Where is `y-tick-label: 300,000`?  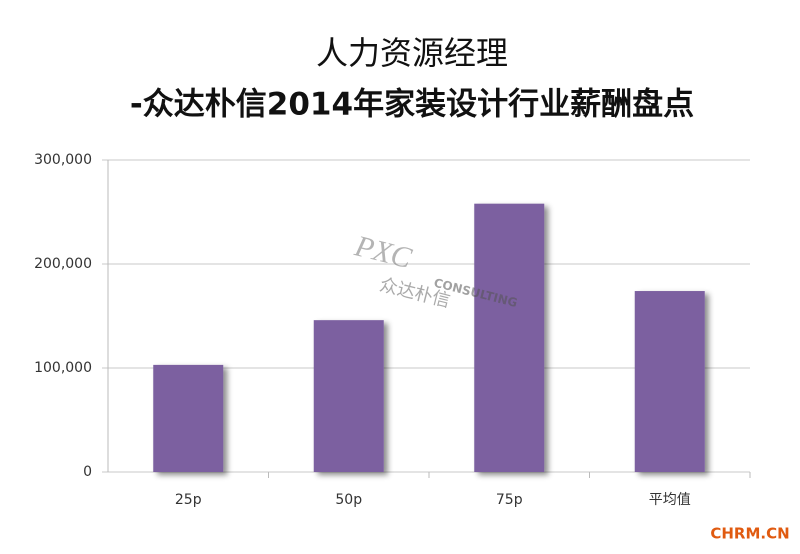
y-tick-label: 300,000 is located at coordinates (63, 160).